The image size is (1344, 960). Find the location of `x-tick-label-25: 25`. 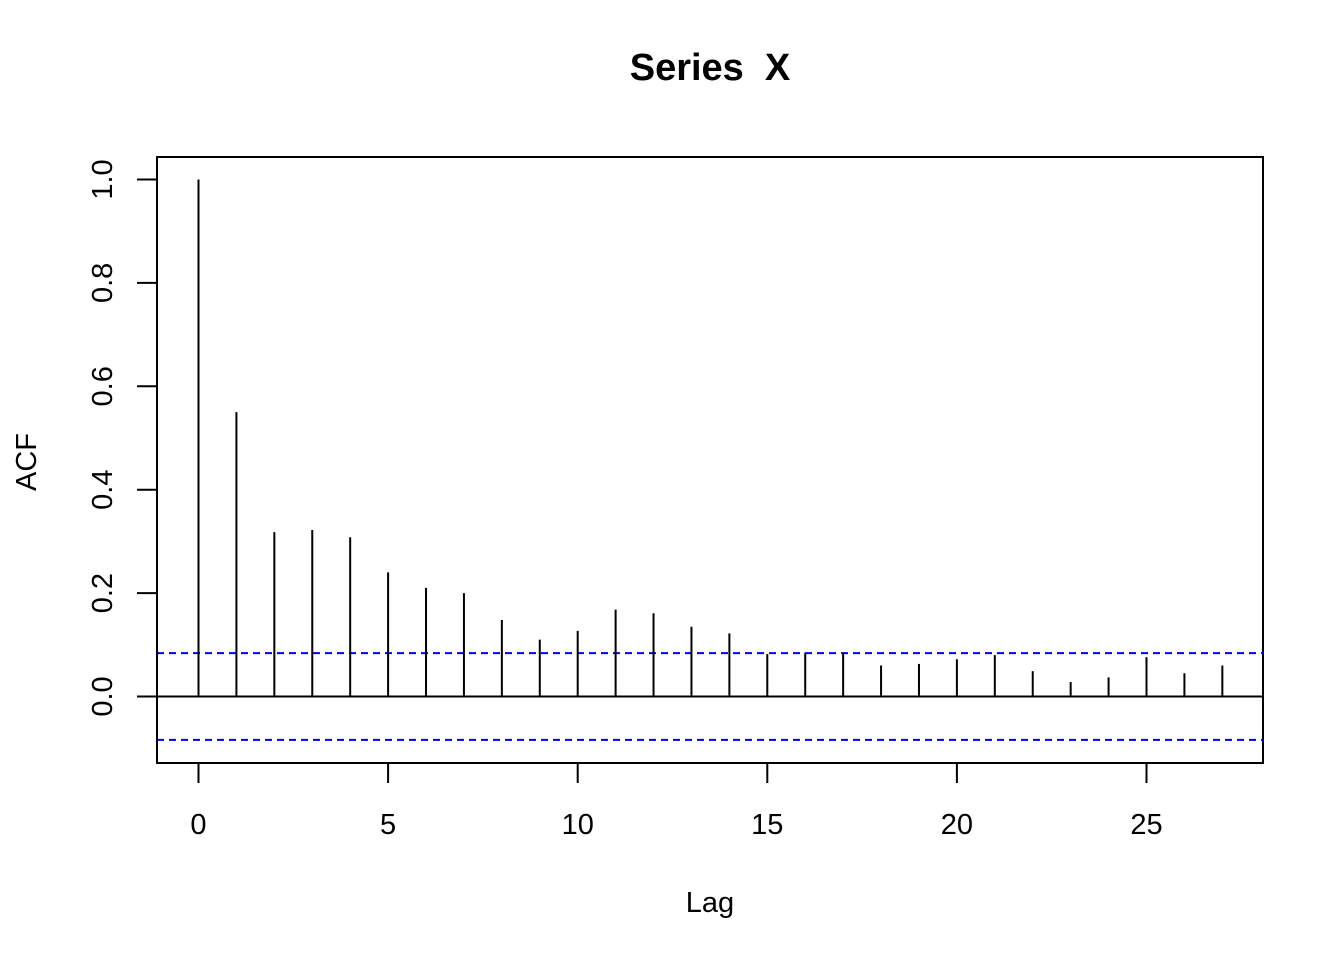

x-tick-label-25: 25 is located at coordinates (1146, 825).